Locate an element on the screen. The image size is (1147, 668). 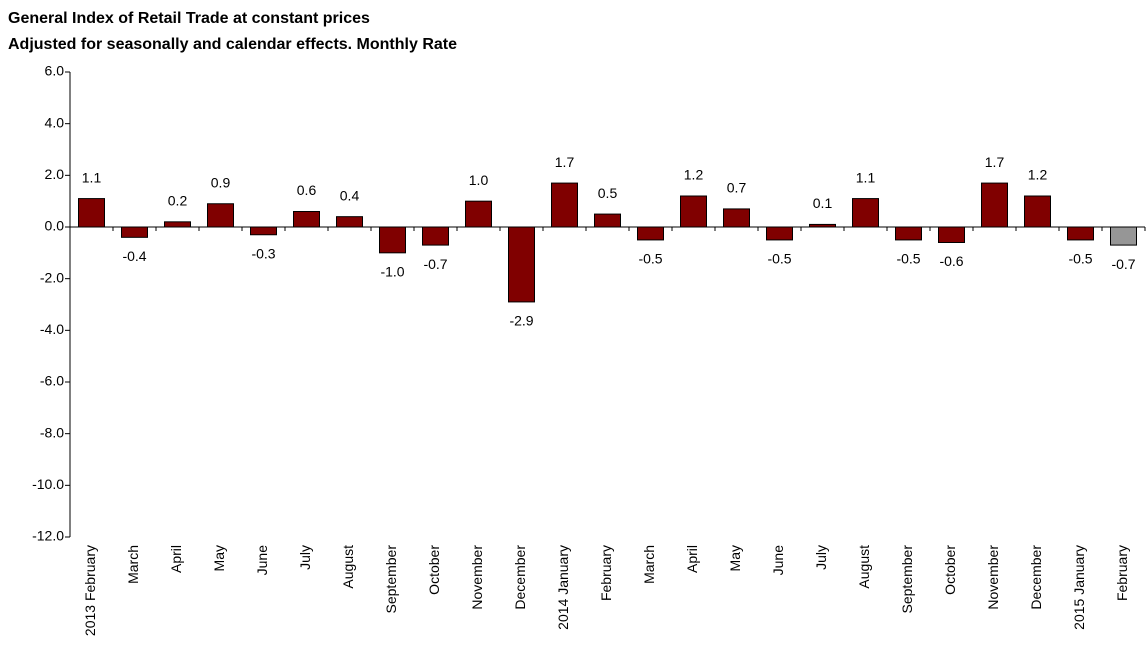
y-tick-label: -10.0 is located at coordinates (48, 484).